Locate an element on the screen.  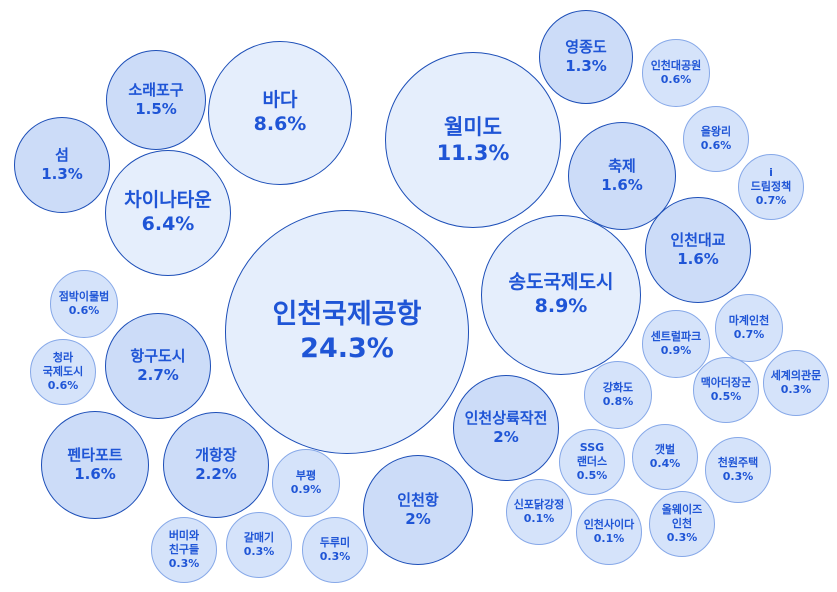
bubble-label: 랜더스 is located at coordinates (592, 462).